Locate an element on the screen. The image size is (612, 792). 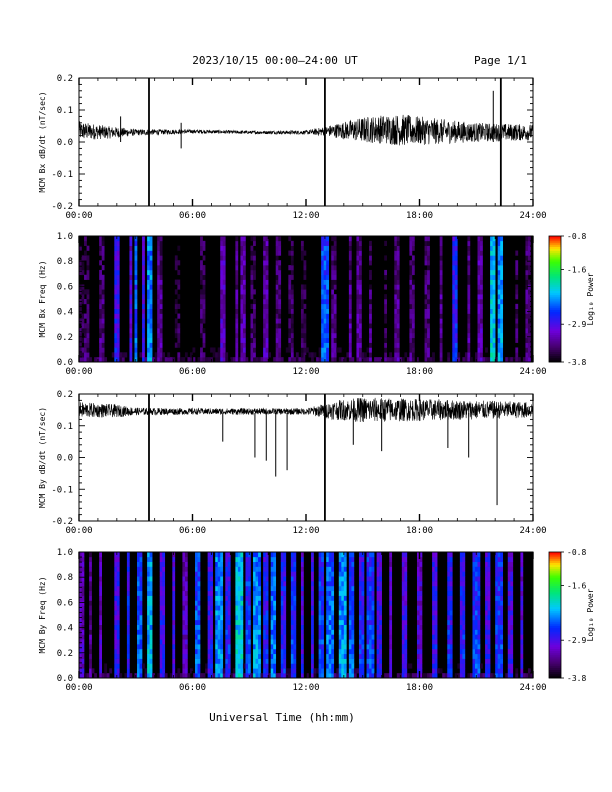
colorbar-tick-label: -0.8 is located at coordinates (576, 236).